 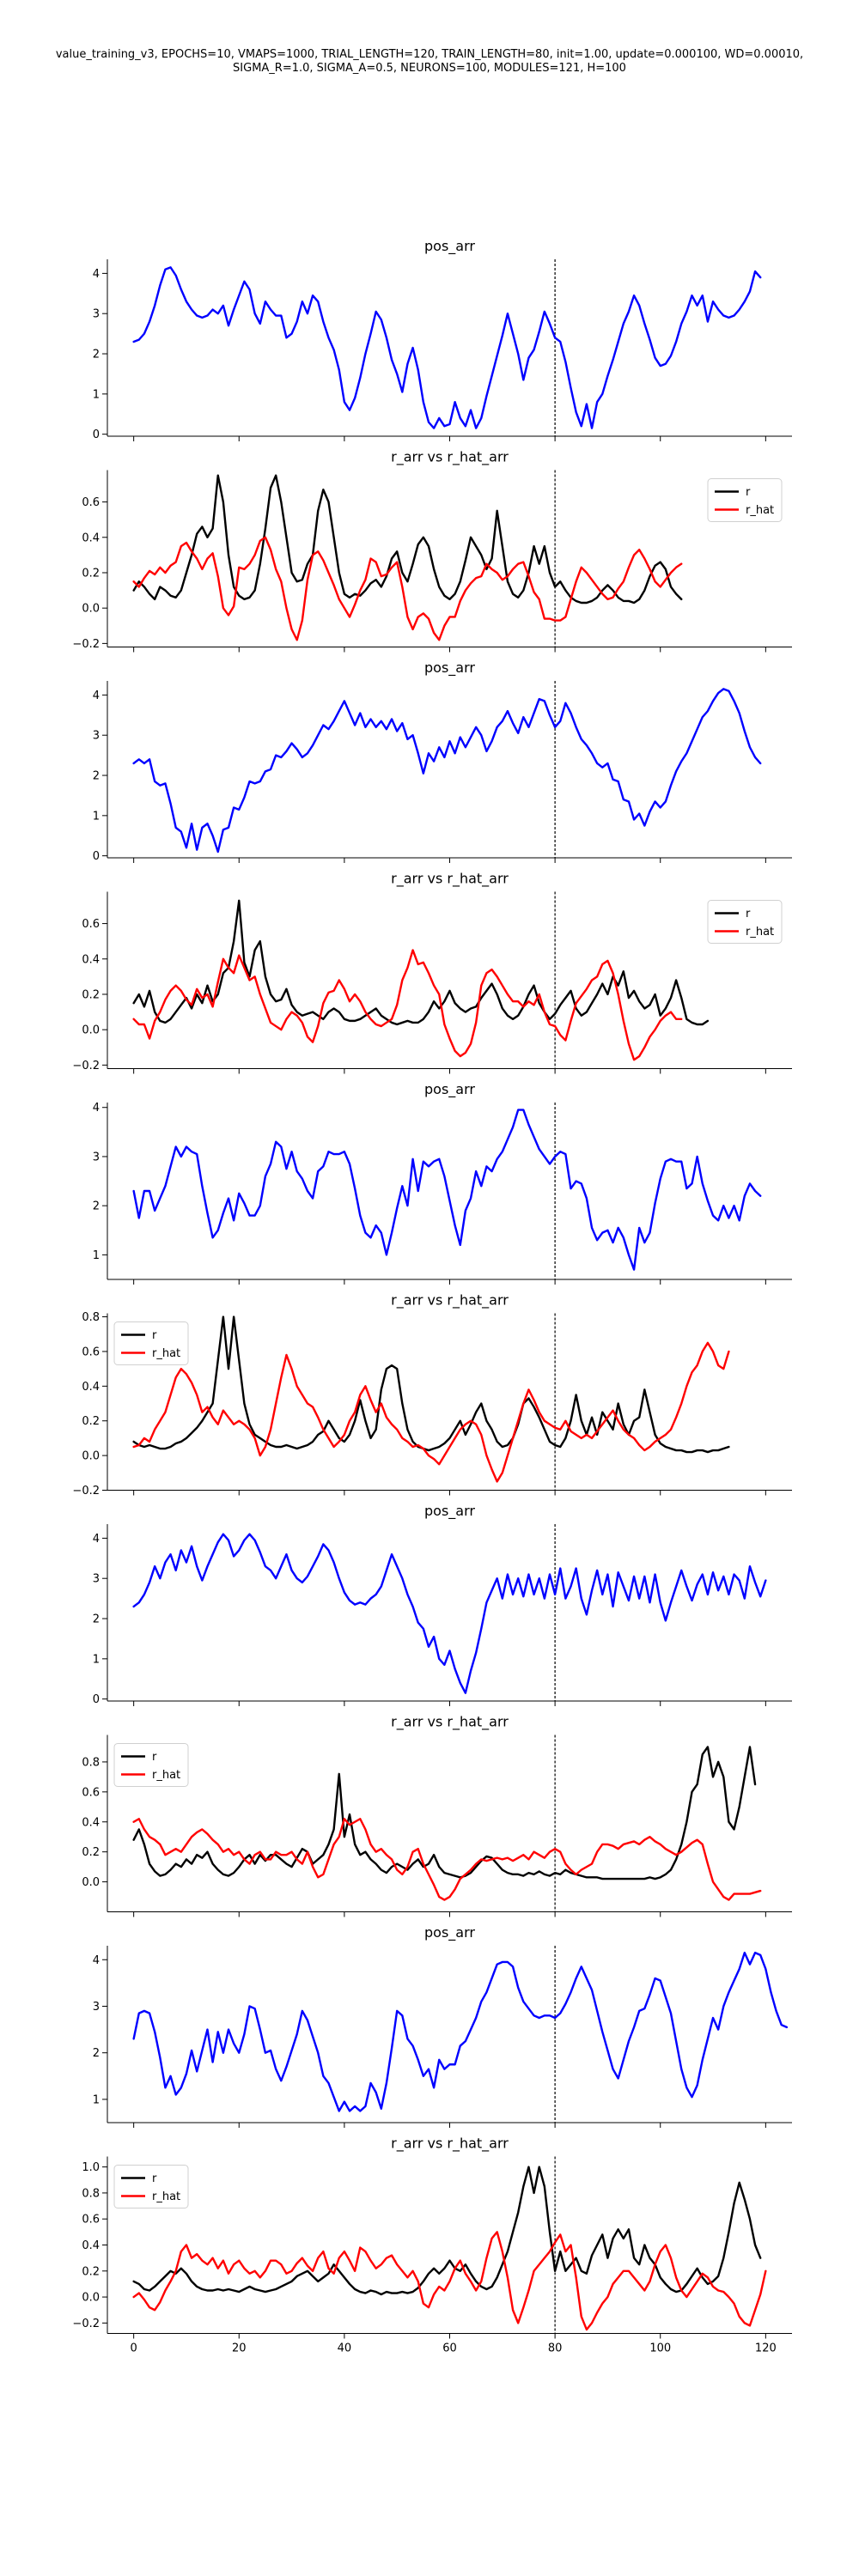 What do you see at coordinates (555, 2348) in the screenshot?
I see `x-tick-label: 80` at bounding box center [555, 2348].